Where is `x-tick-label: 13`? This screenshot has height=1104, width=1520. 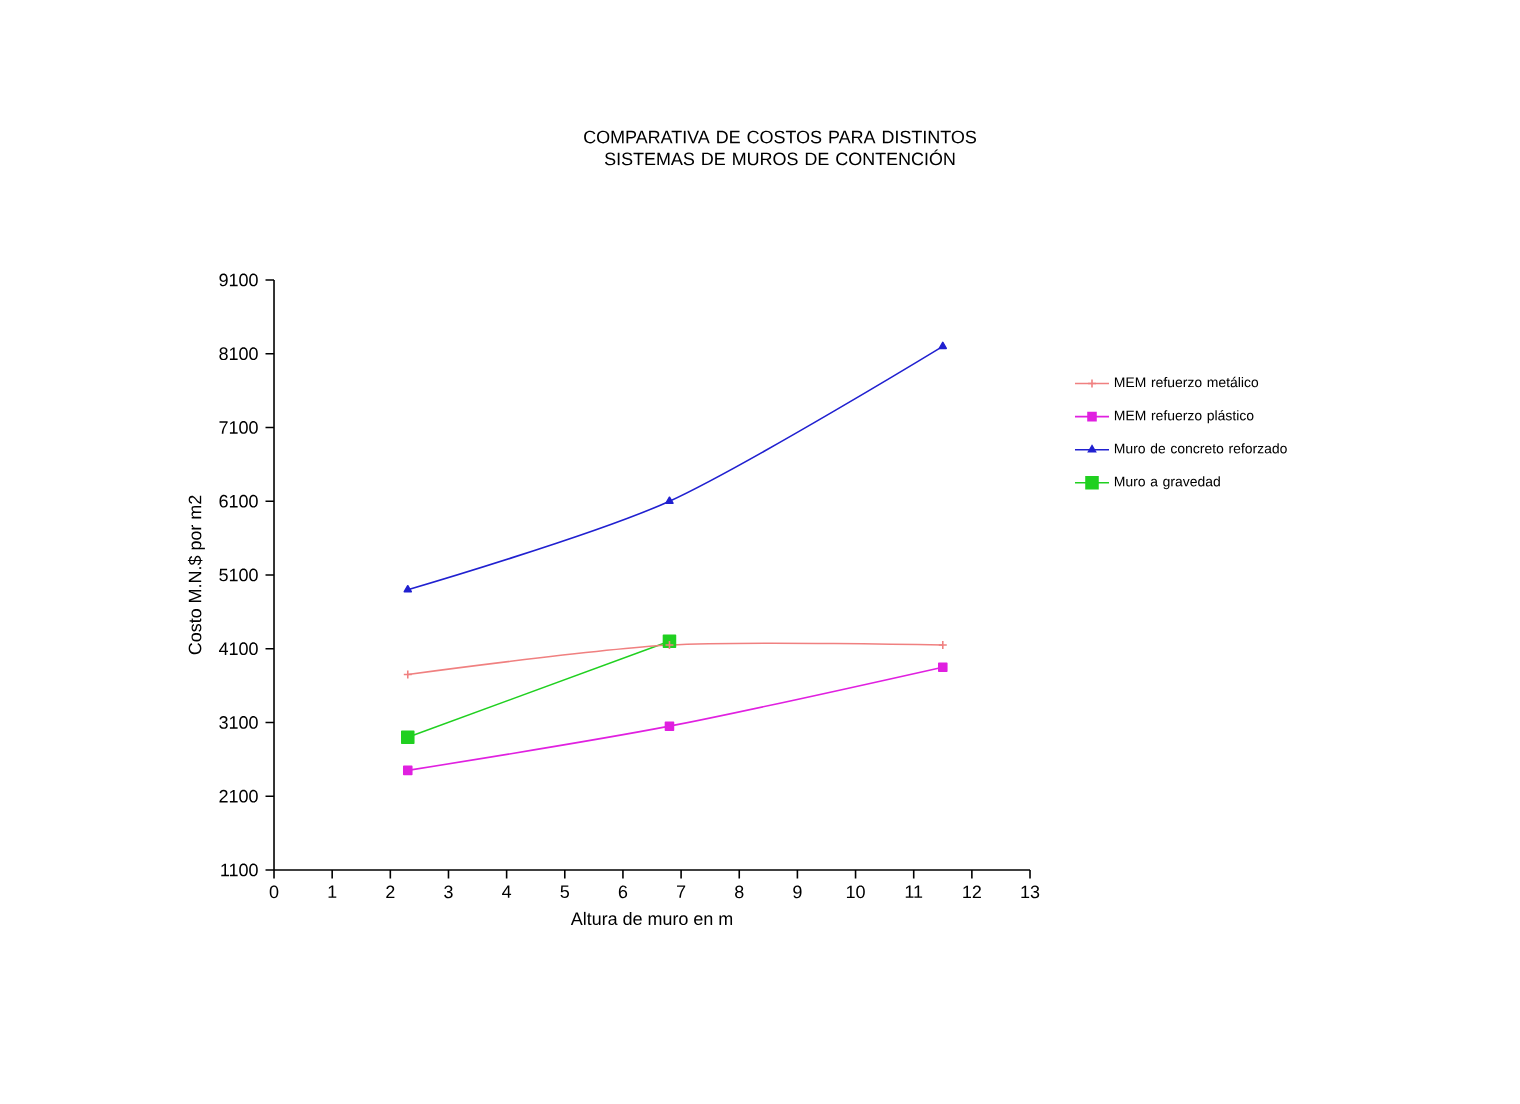 x-tick-label: 13 is located at coordinates (1030, 892).